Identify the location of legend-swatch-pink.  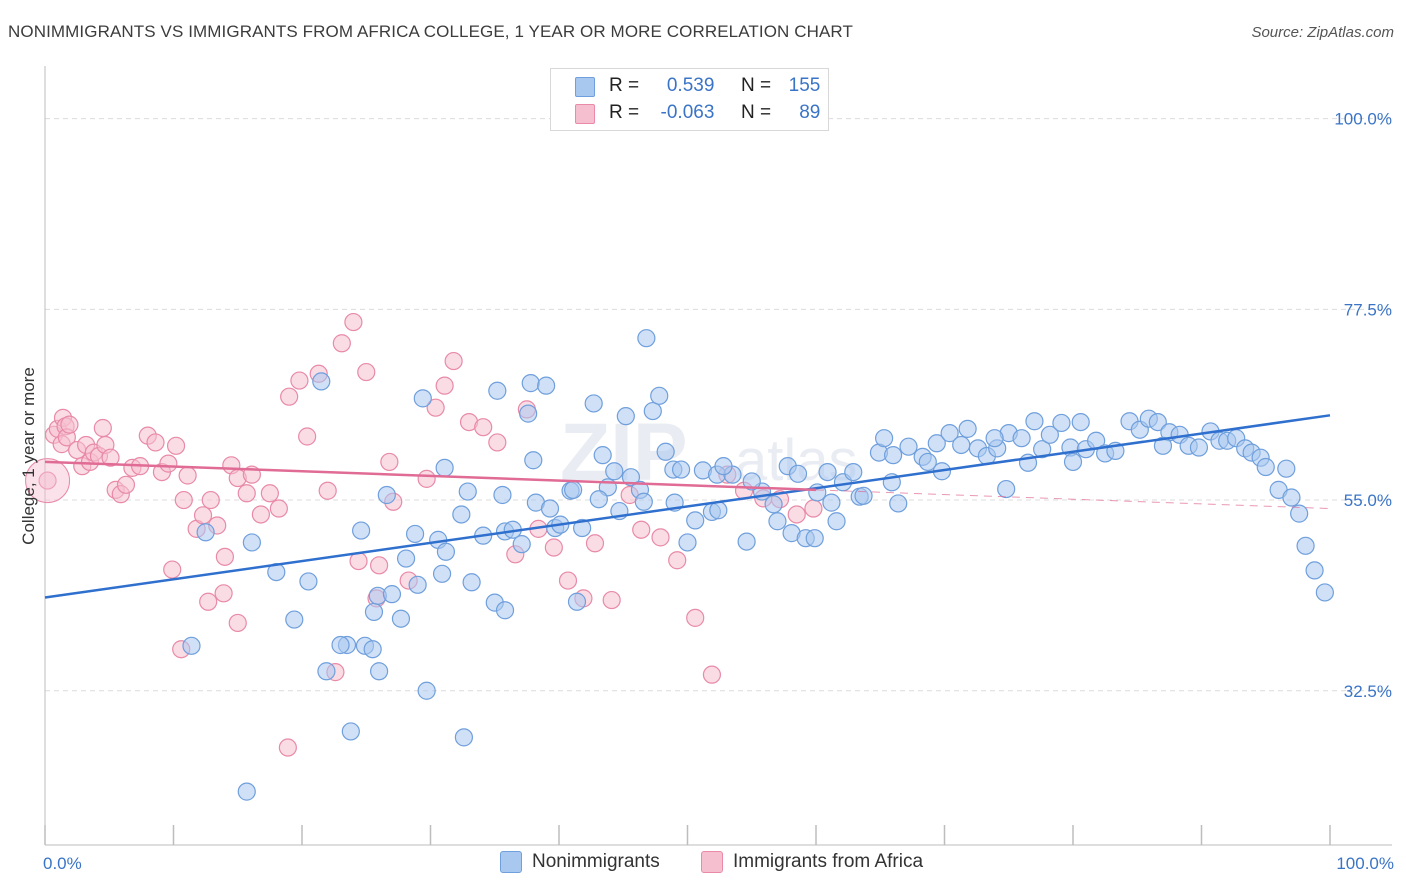
(585, 114).